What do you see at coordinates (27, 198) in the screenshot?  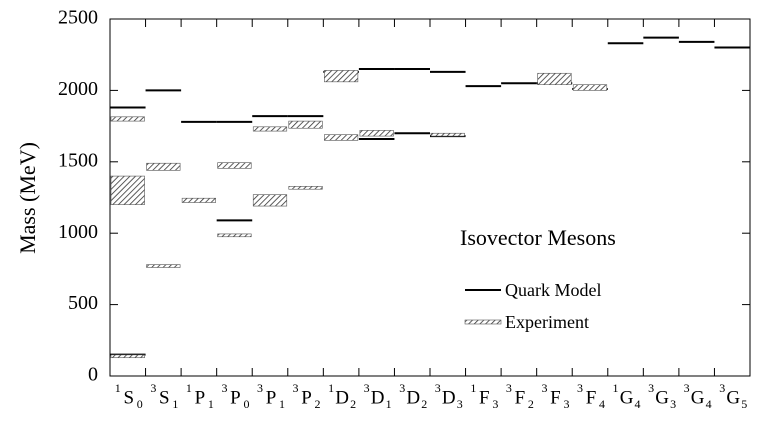 I see `y-axis-label: Mass (MeV)` at bounding box center [27, 198].